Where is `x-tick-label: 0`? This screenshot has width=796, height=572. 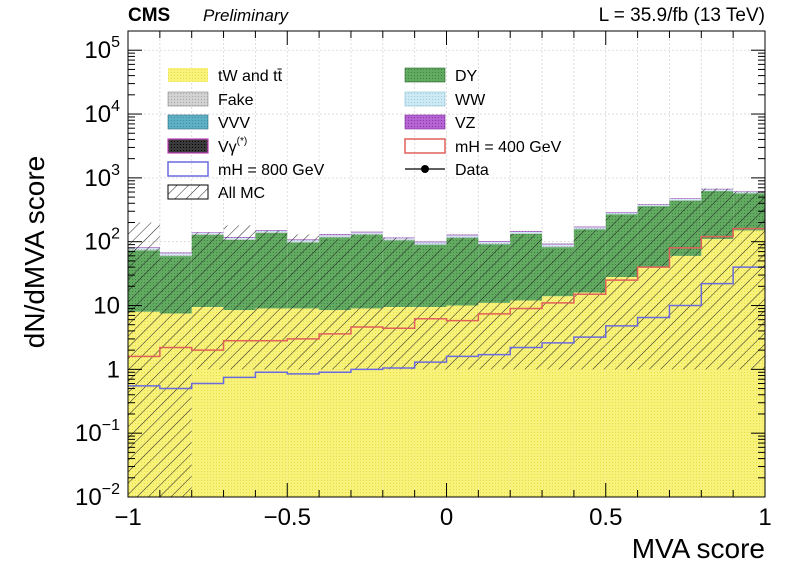 x-tick-label: 0 is located at coordinates (446, 517).